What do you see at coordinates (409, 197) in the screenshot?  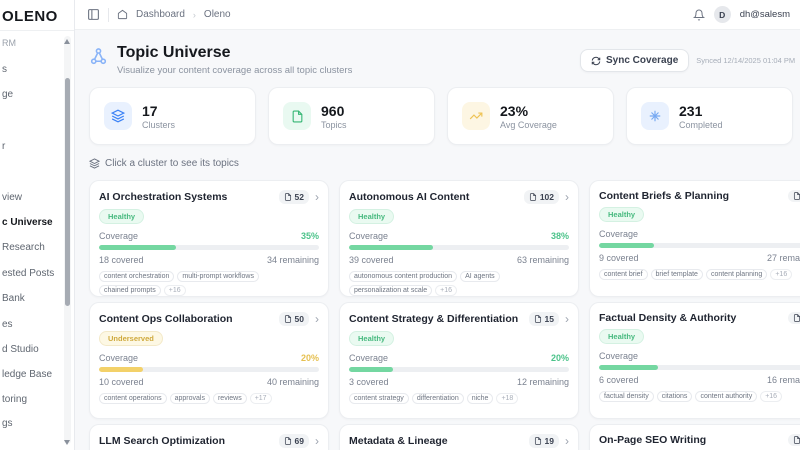 I see `cluster-title: Autonomous AI Content` at bounding box center [409, 197].